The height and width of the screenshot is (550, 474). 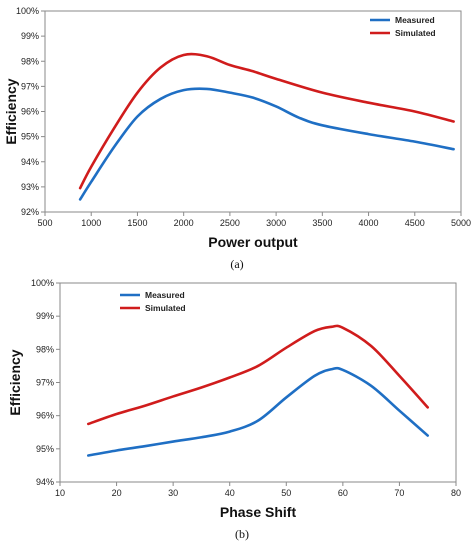 I want to click on series-line-simulated, so click(x=258, y=375).